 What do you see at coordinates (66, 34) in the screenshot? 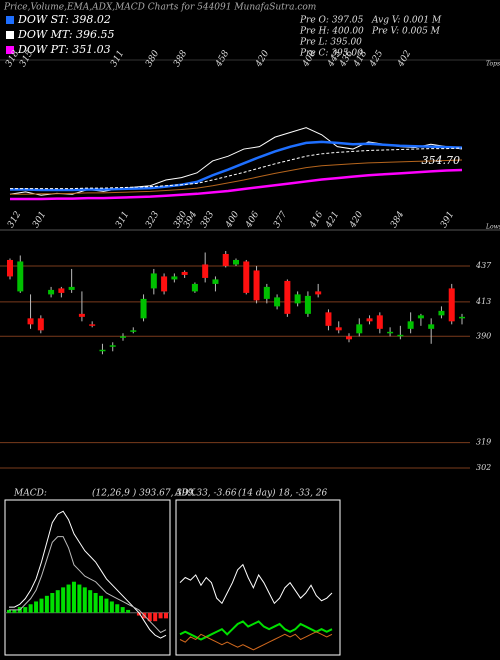
I see `legend-label: DOW MT: 396.55` at bounding box center [66, 34].